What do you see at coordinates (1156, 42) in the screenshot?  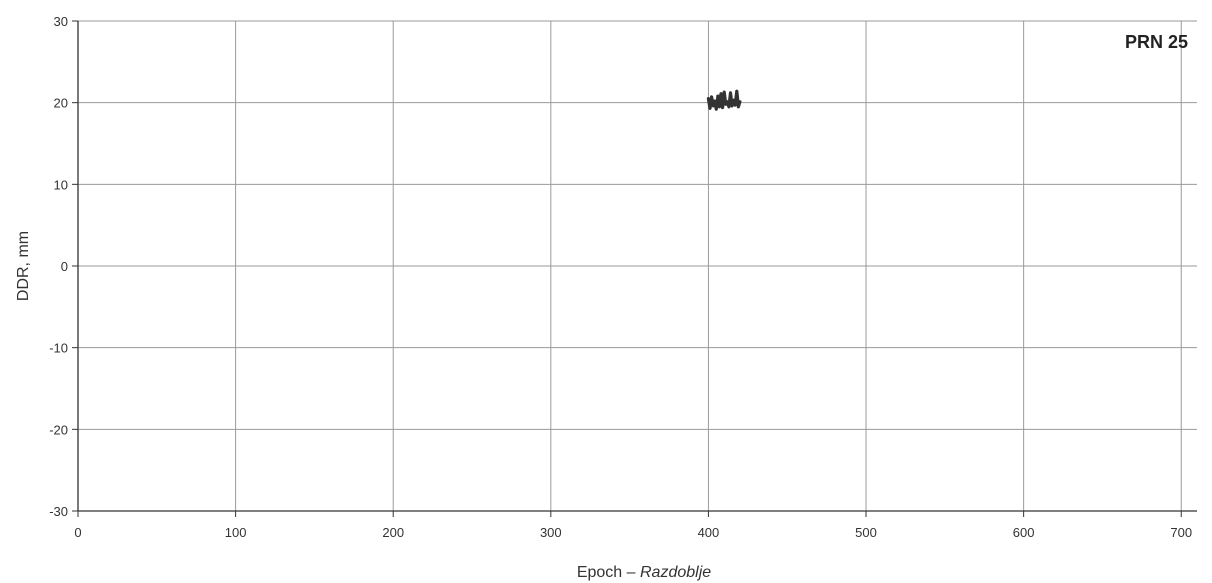 I see `chart-annotation: PRN 25` at bounding box center [1156, 42].